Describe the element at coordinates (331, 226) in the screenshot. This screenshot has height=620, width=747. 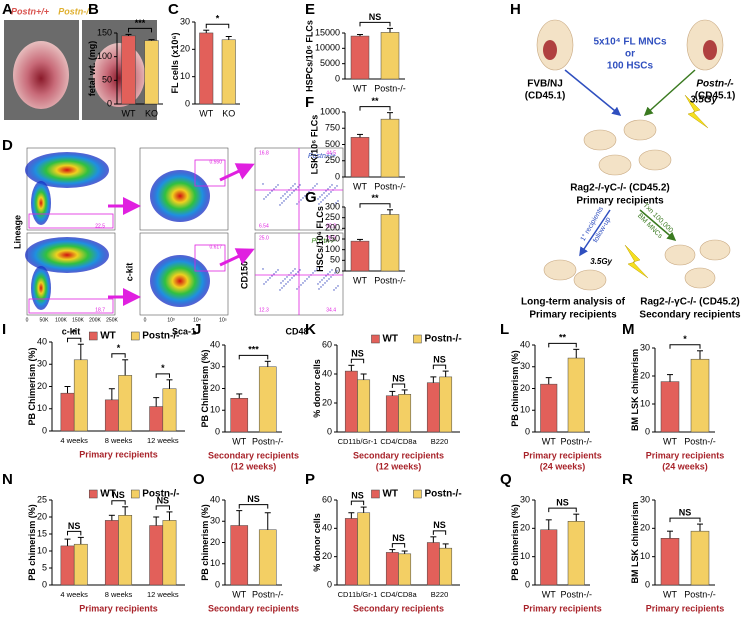
I see `gate-value: 32.2` at that location.